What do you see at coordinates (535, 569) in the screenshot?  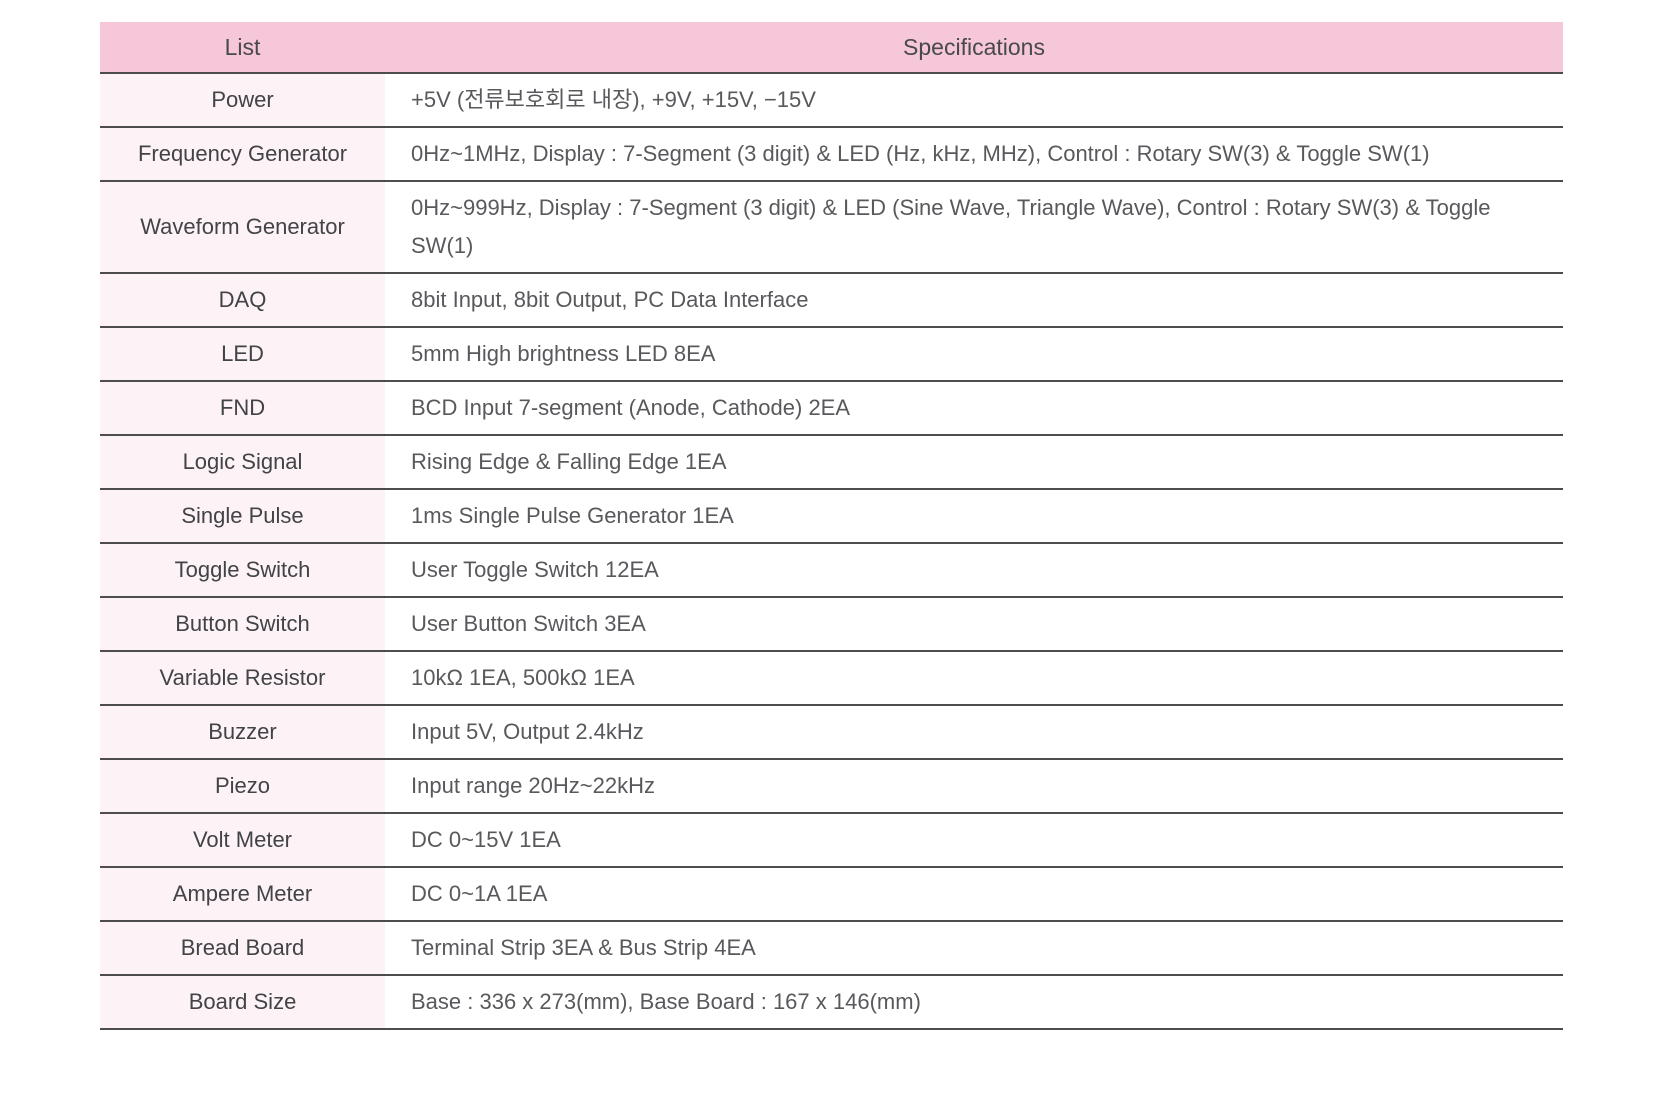 I see `row-spec: User Toggle Switch 12EA` at bounding box center [535, 569].